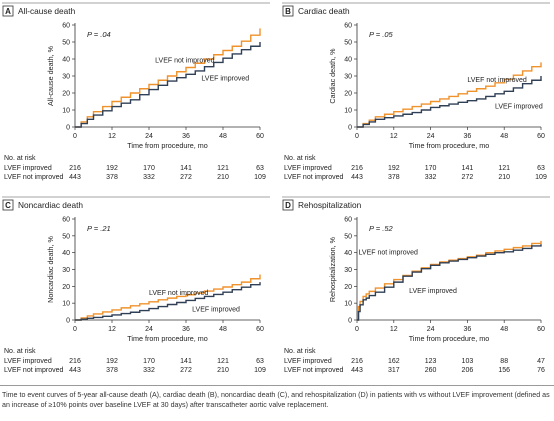  Describe the element at coordinates (112, 361) in the screenshot. I see `risk-table-value: 192` at that location.